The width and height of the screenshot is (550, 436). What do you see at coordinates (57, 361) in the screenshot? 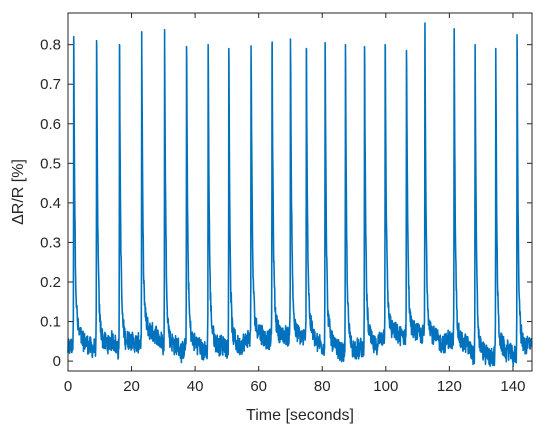
I see `y-tick-label: 0` at bounding box center [57, 361].